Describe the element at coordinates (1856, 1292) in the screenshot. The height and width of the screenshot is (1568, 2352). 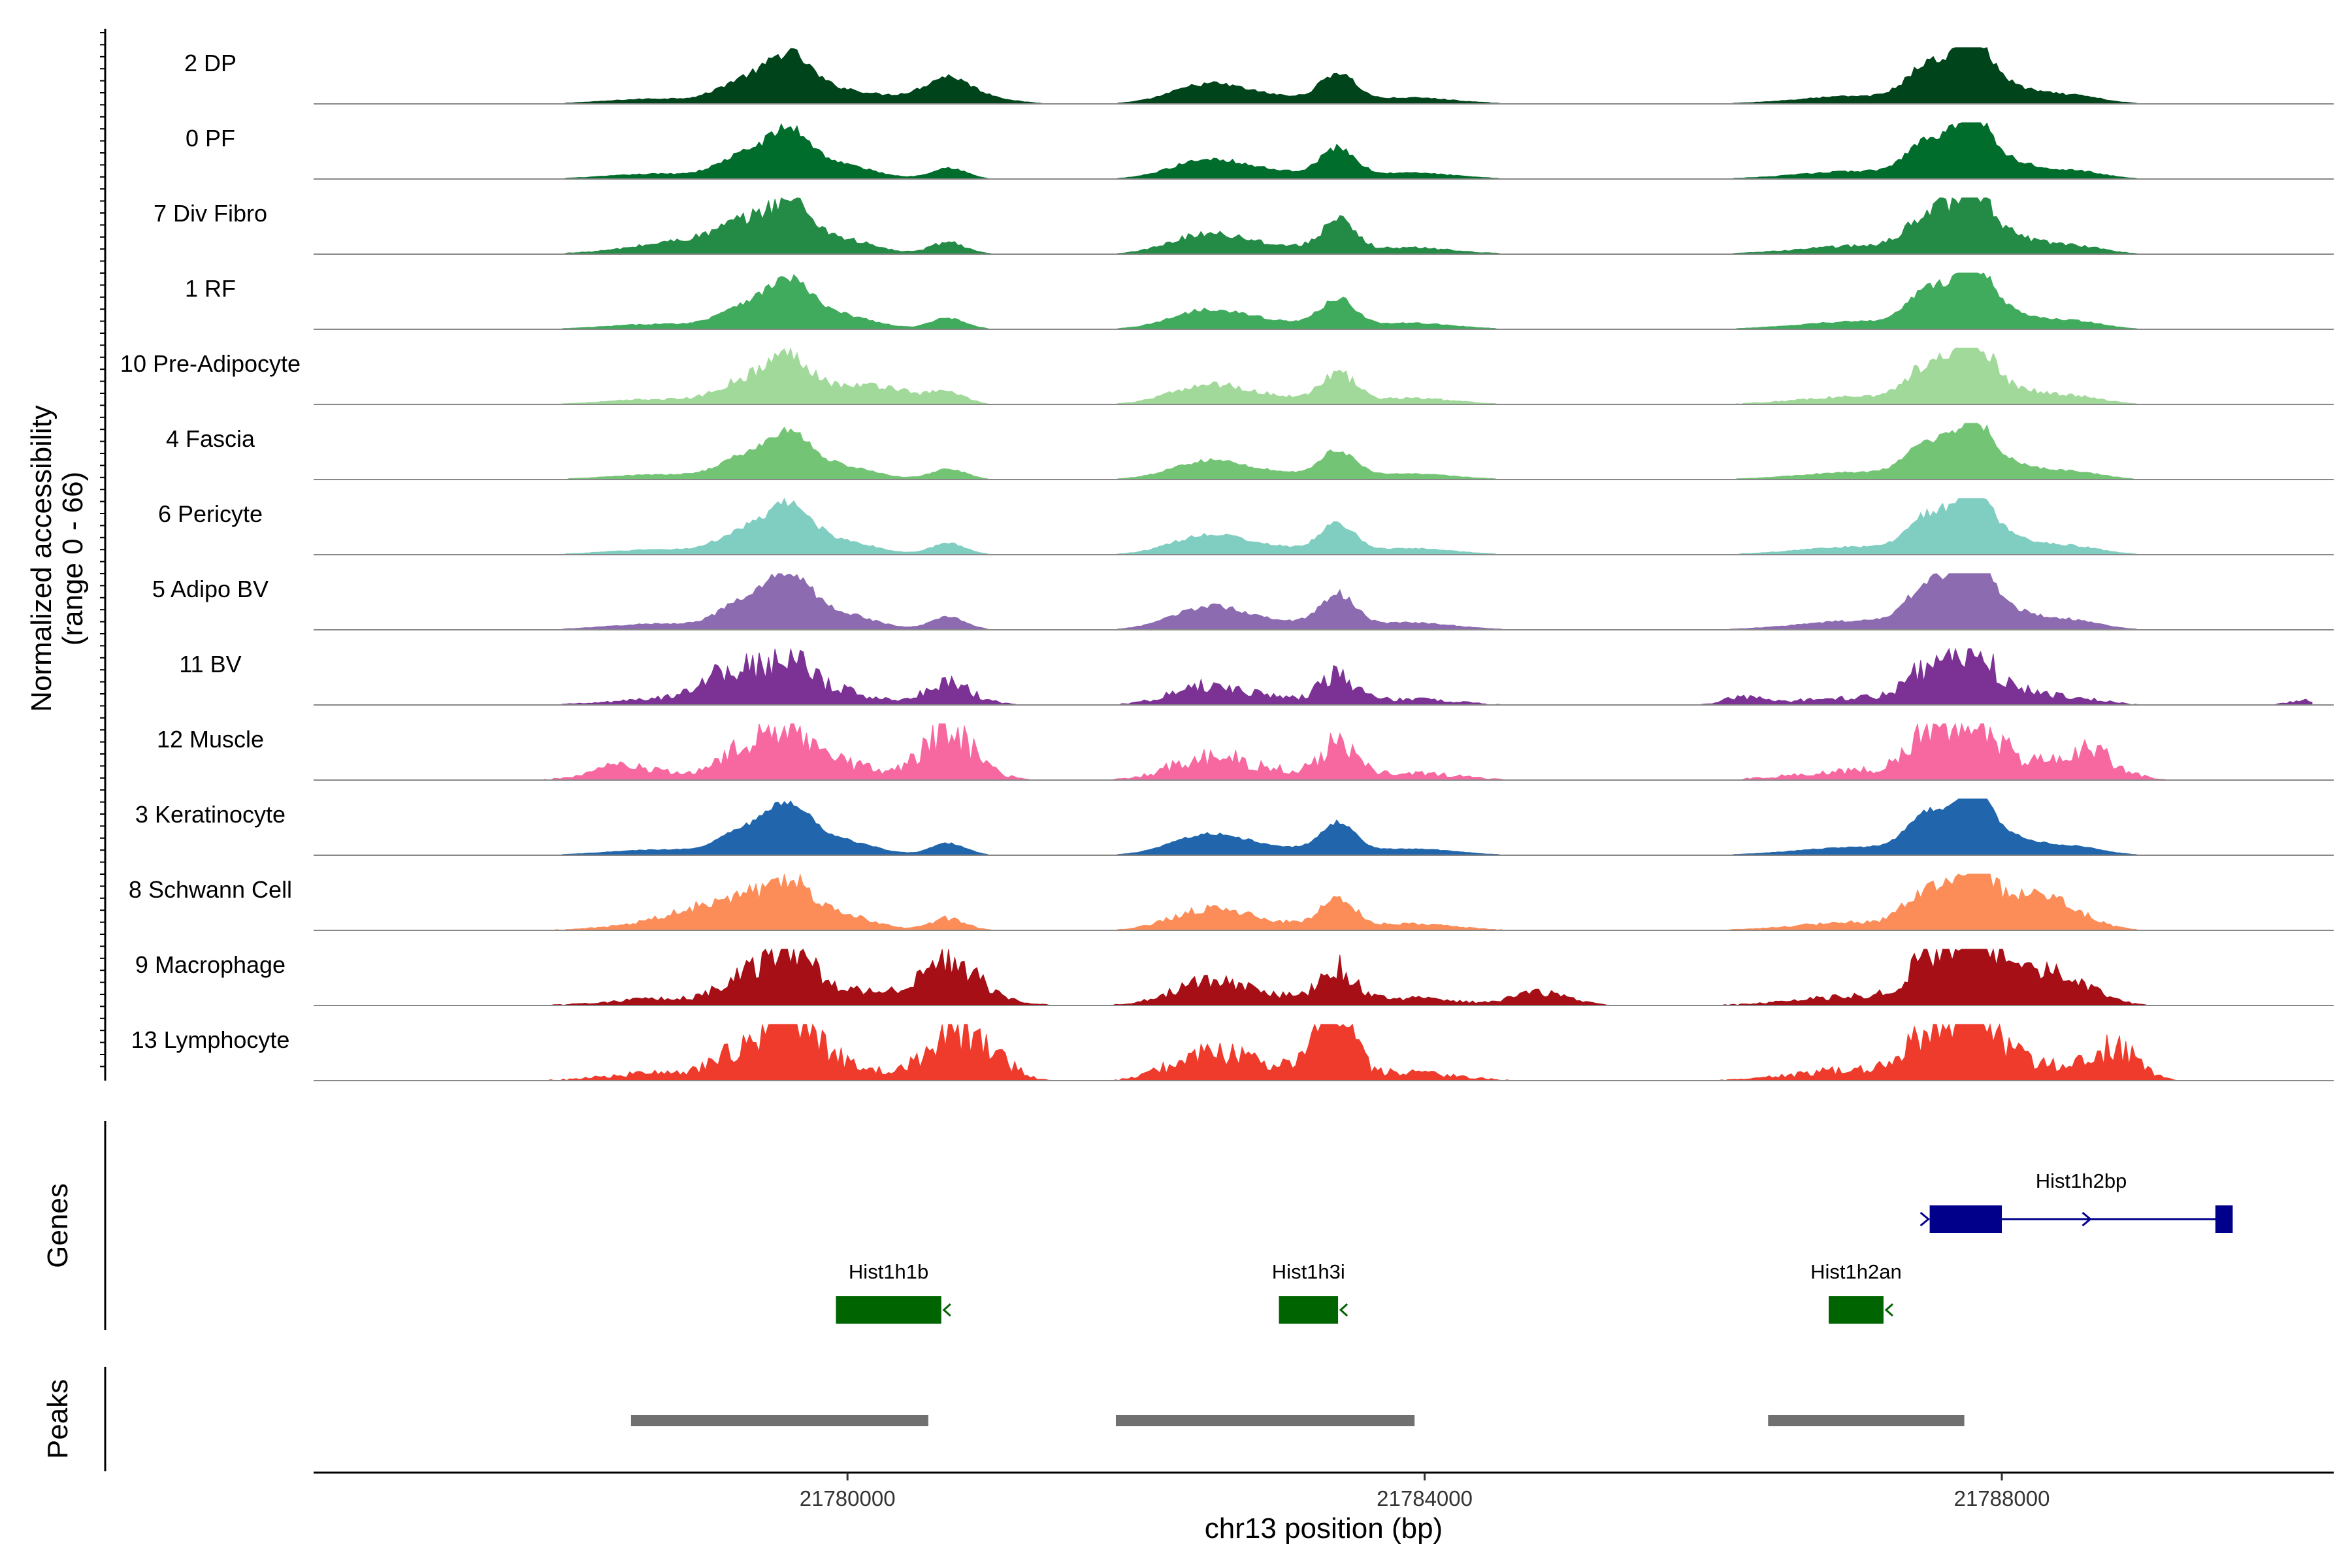
I see `gene-hist1h2an: Hist1h2an` at that location.